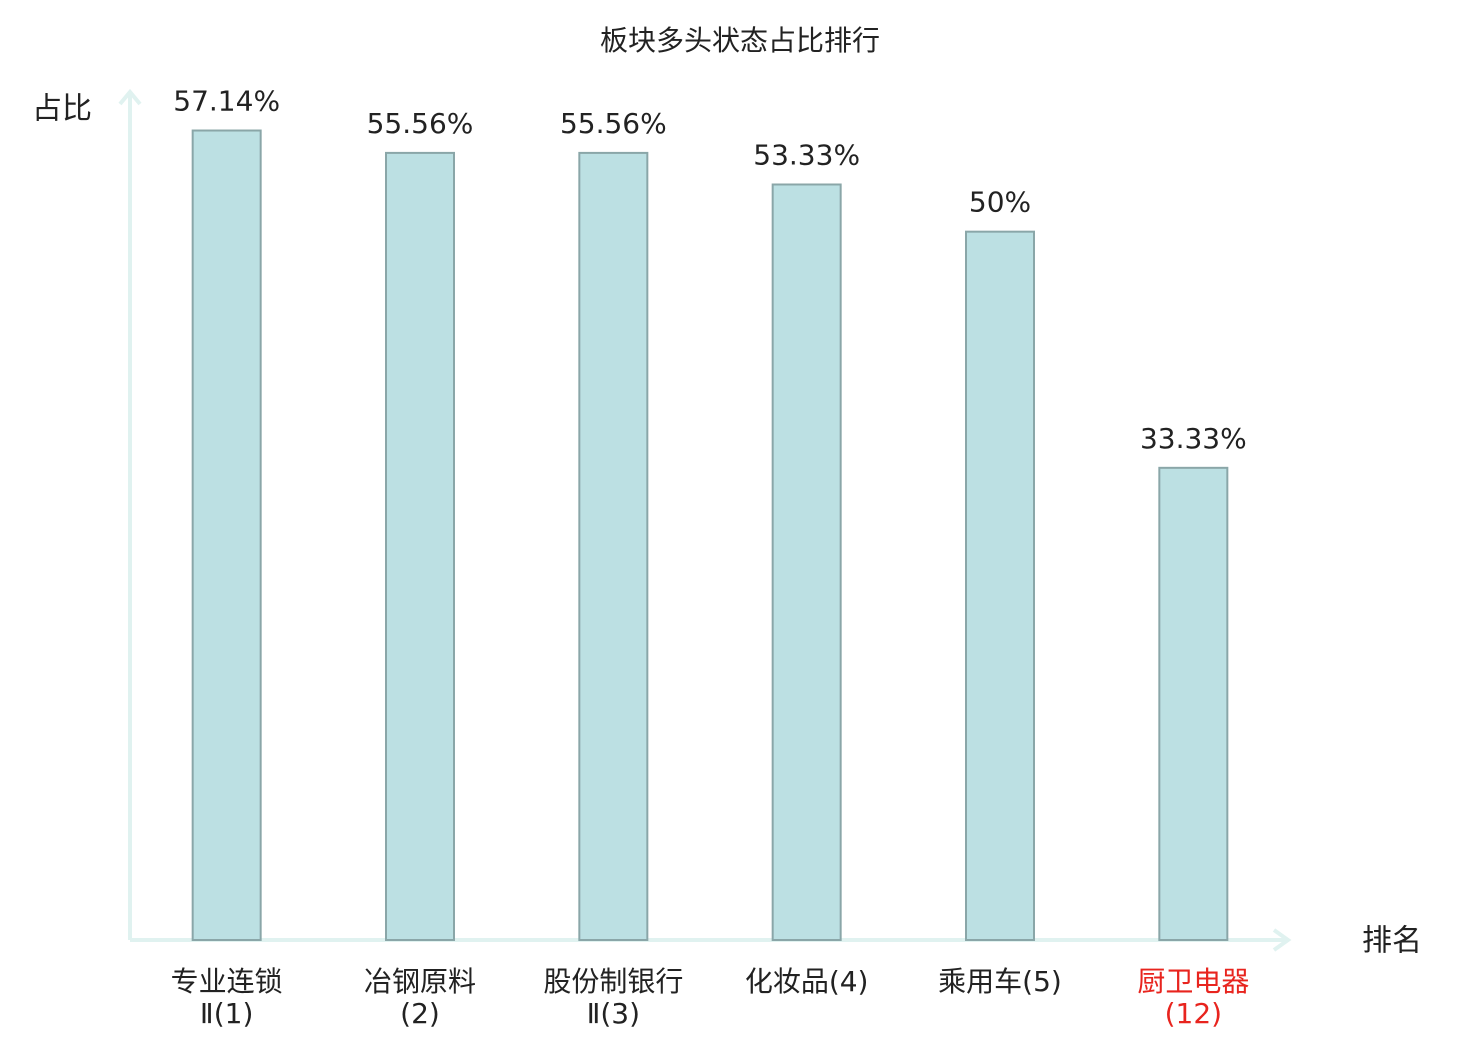 The height and width of the screenshot is (1040, 1480). I want to click on value-label: 33.33%, so click(1193, 438).